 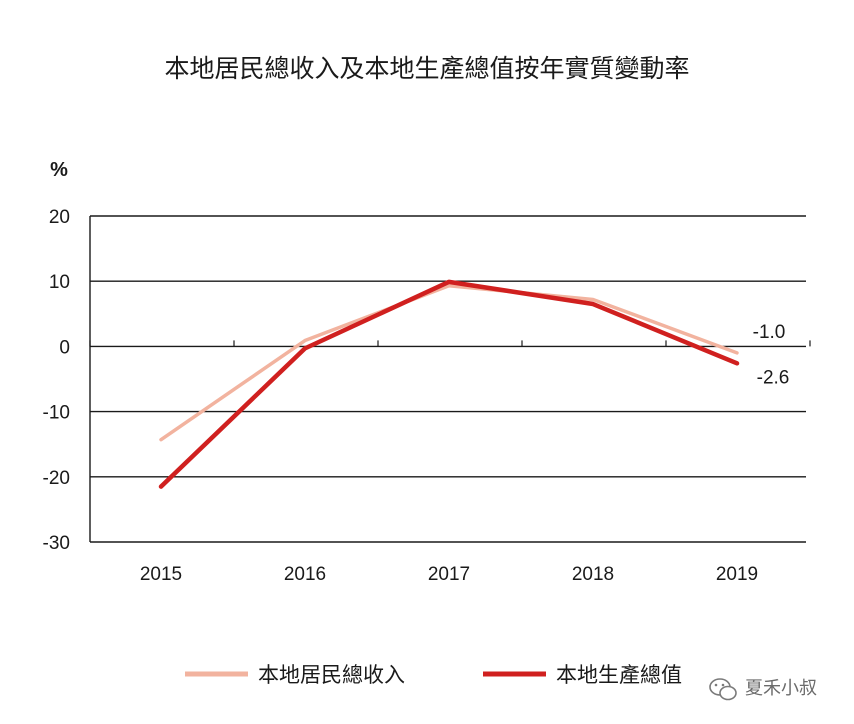 I want to click on data-label: -2.6, so click(x=773, y=377).